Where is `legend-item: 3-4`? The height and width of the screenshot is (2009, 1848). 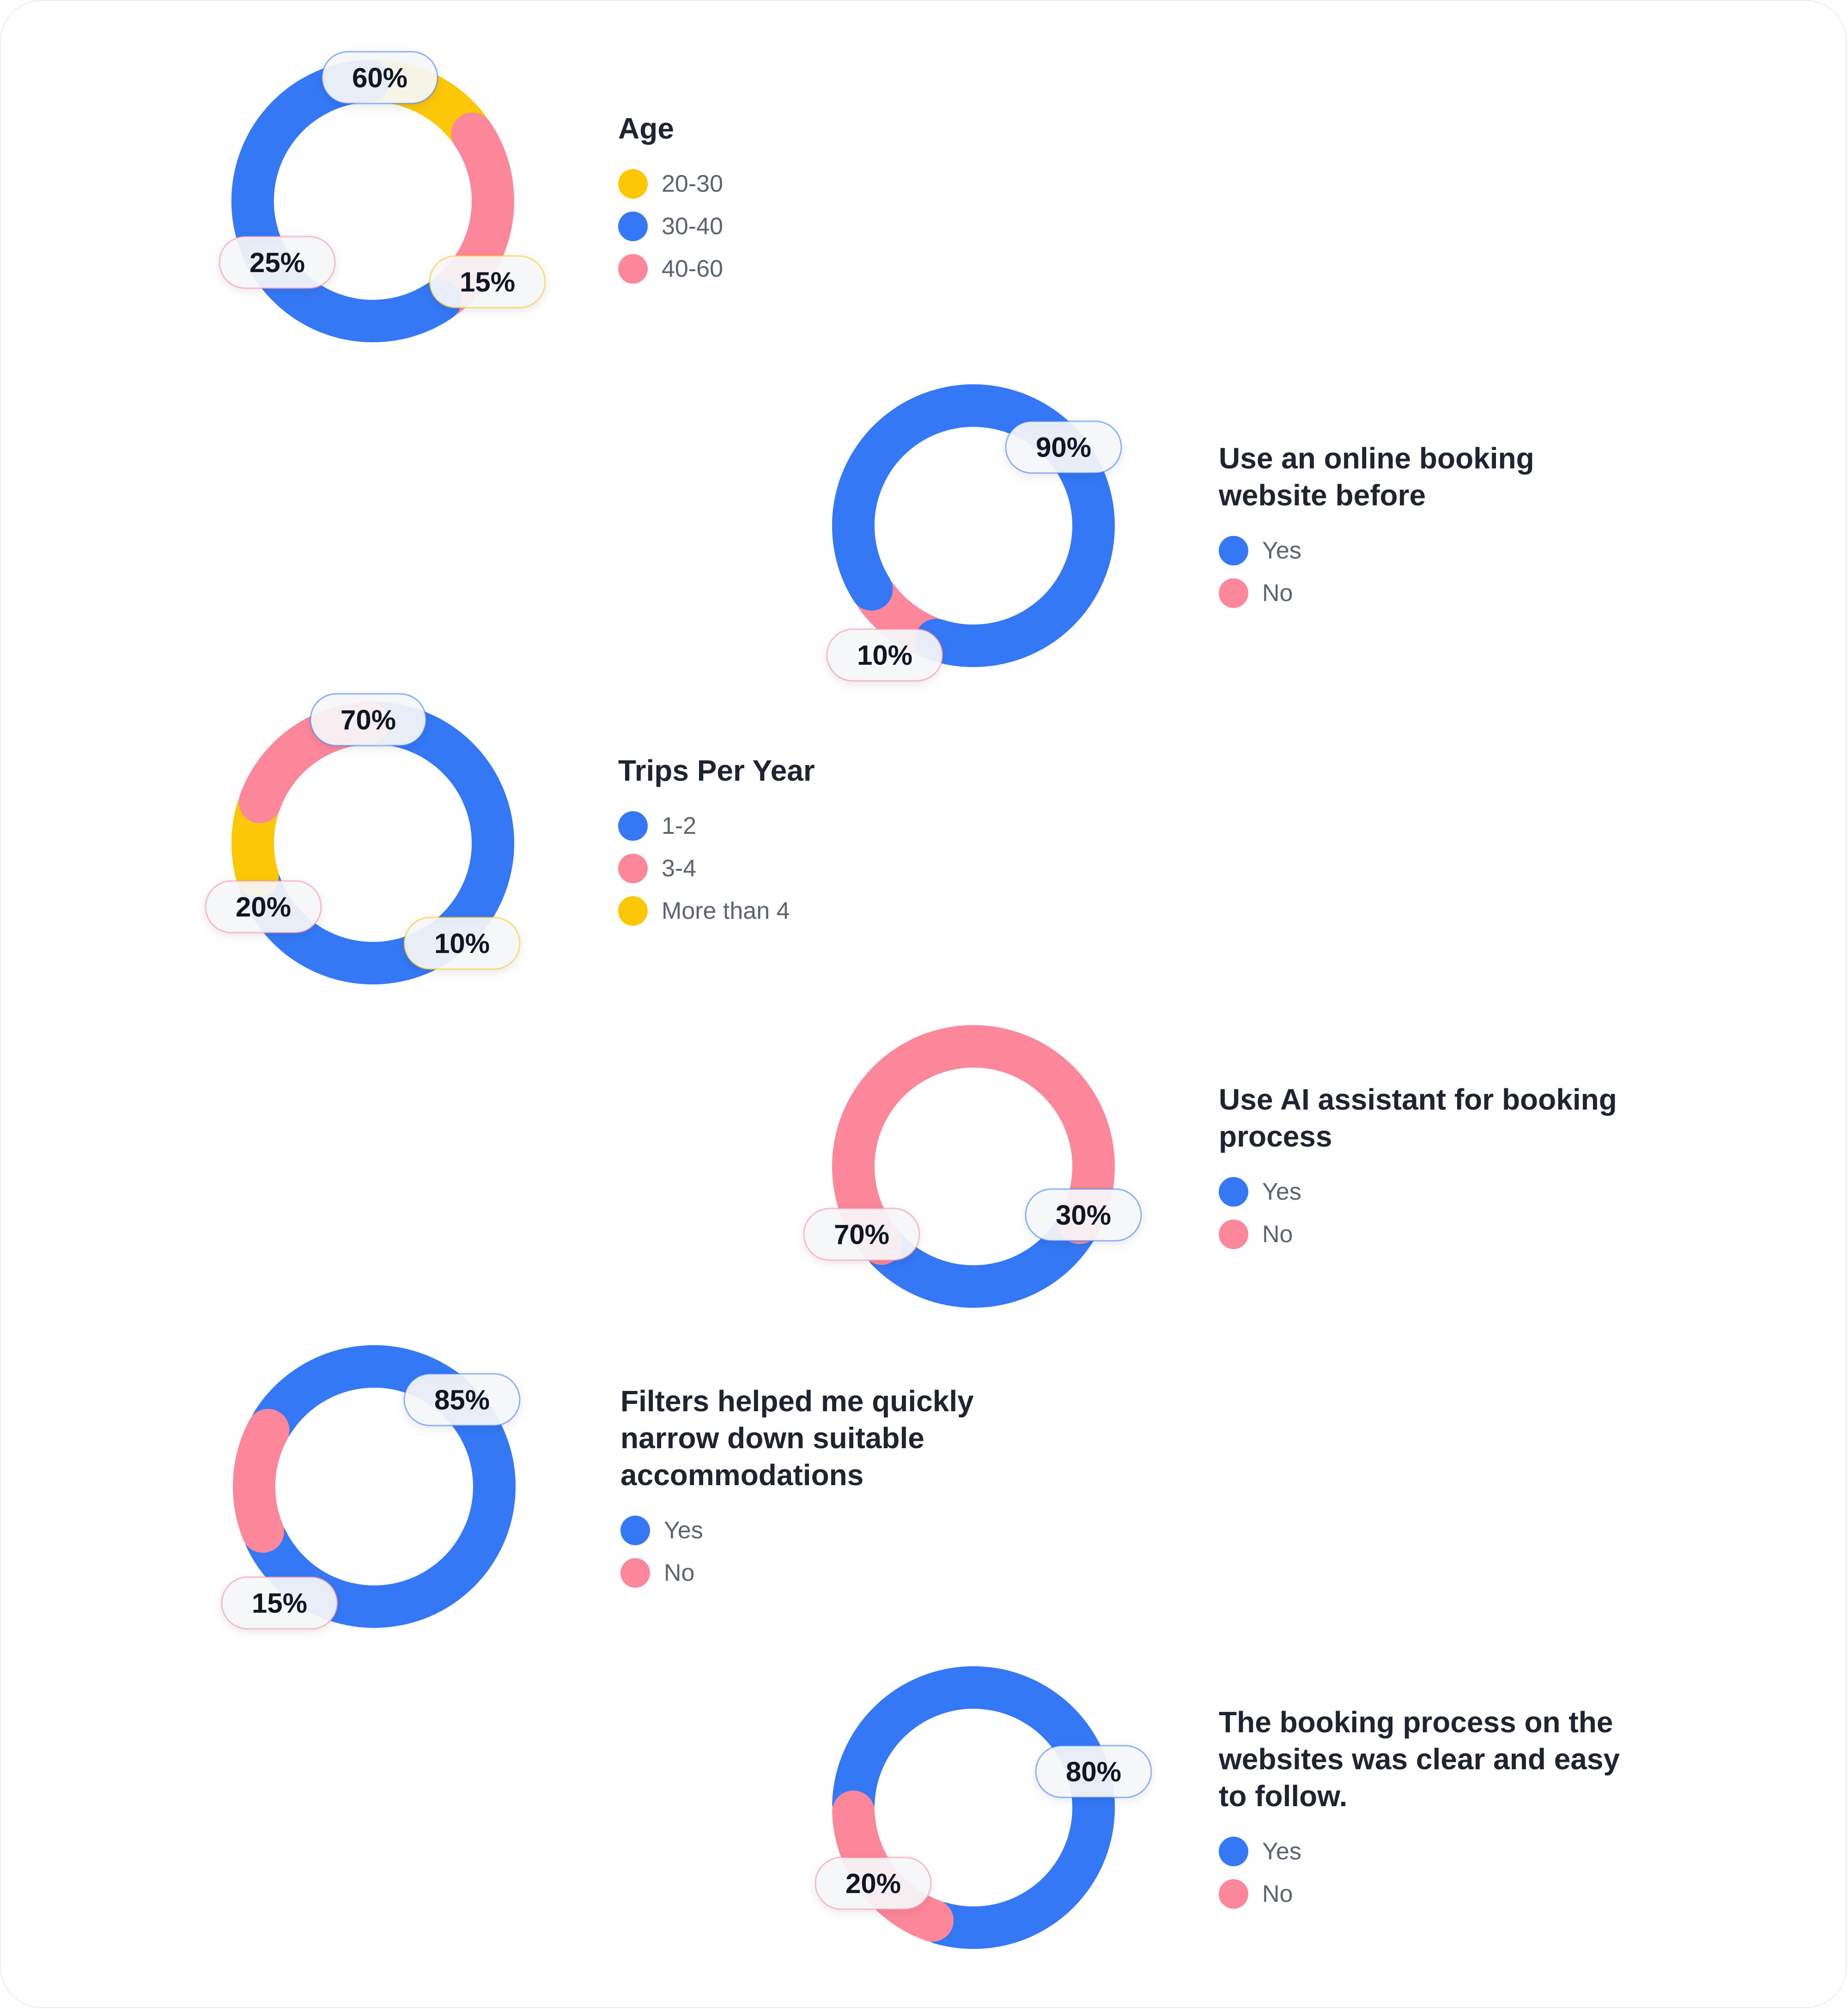 legend-item: 3-4 is located at coordinates (826, 868).